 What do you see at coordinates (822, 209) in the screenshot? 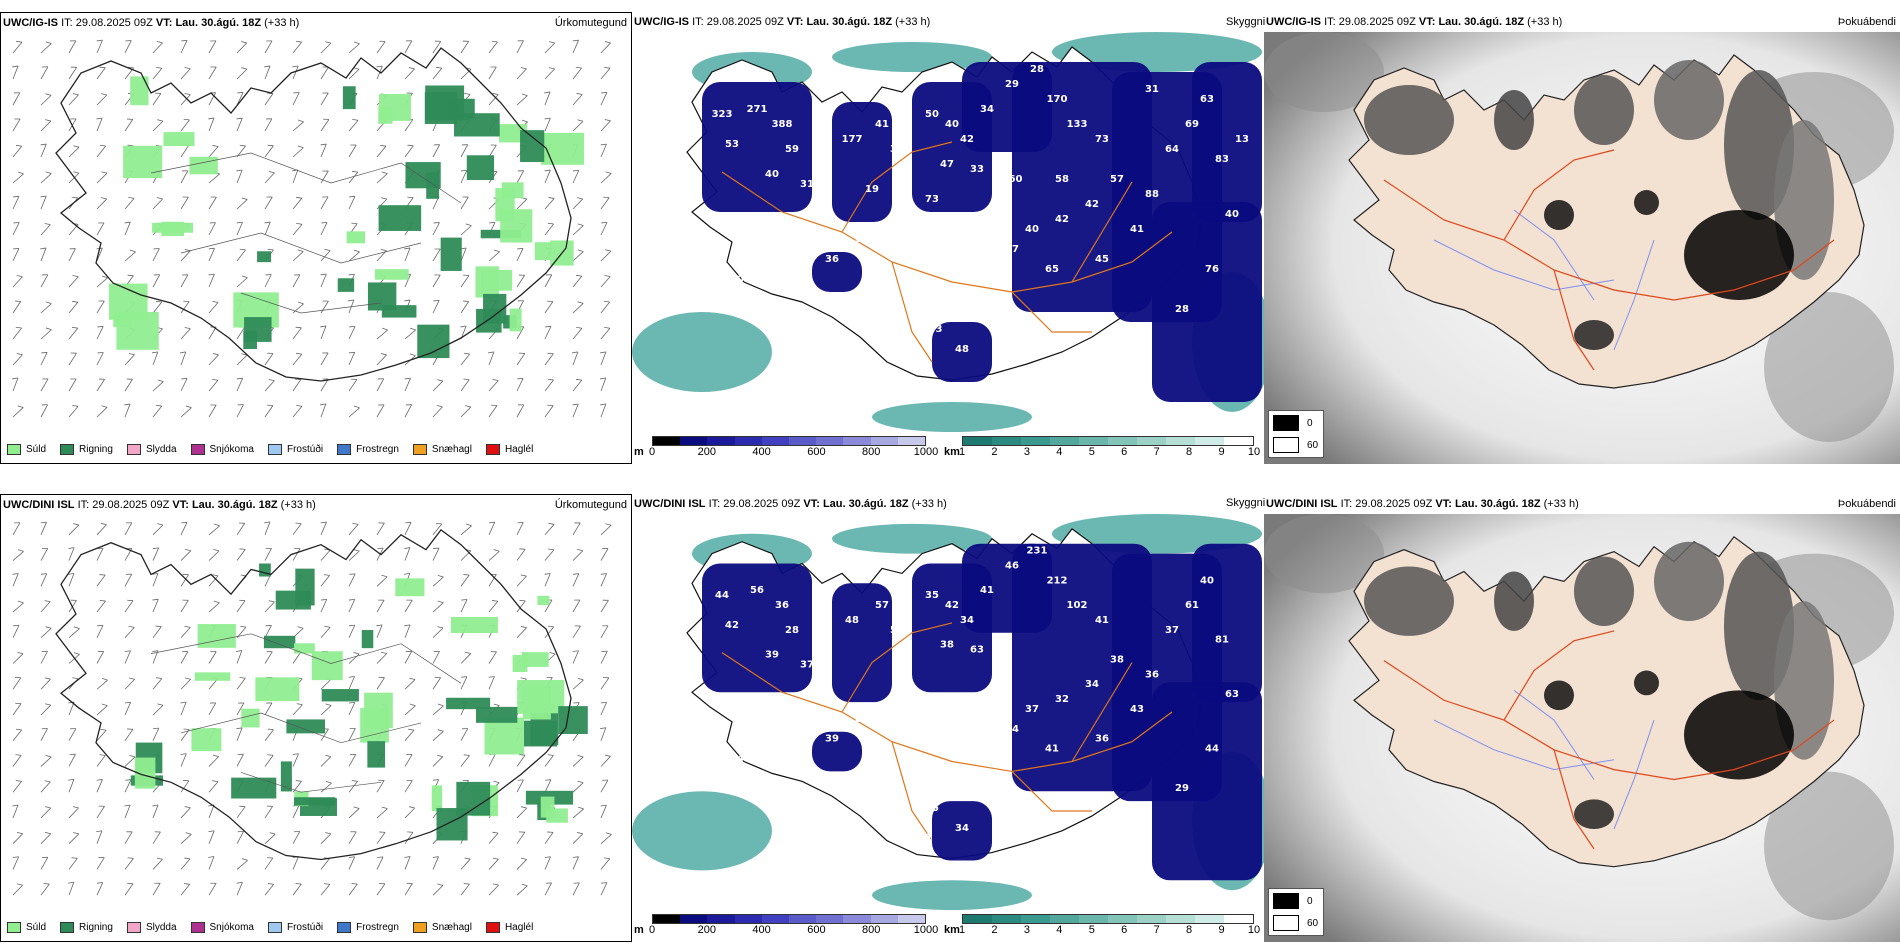
I see `cloud-base-label: 116` at bounding box center [822, 209].